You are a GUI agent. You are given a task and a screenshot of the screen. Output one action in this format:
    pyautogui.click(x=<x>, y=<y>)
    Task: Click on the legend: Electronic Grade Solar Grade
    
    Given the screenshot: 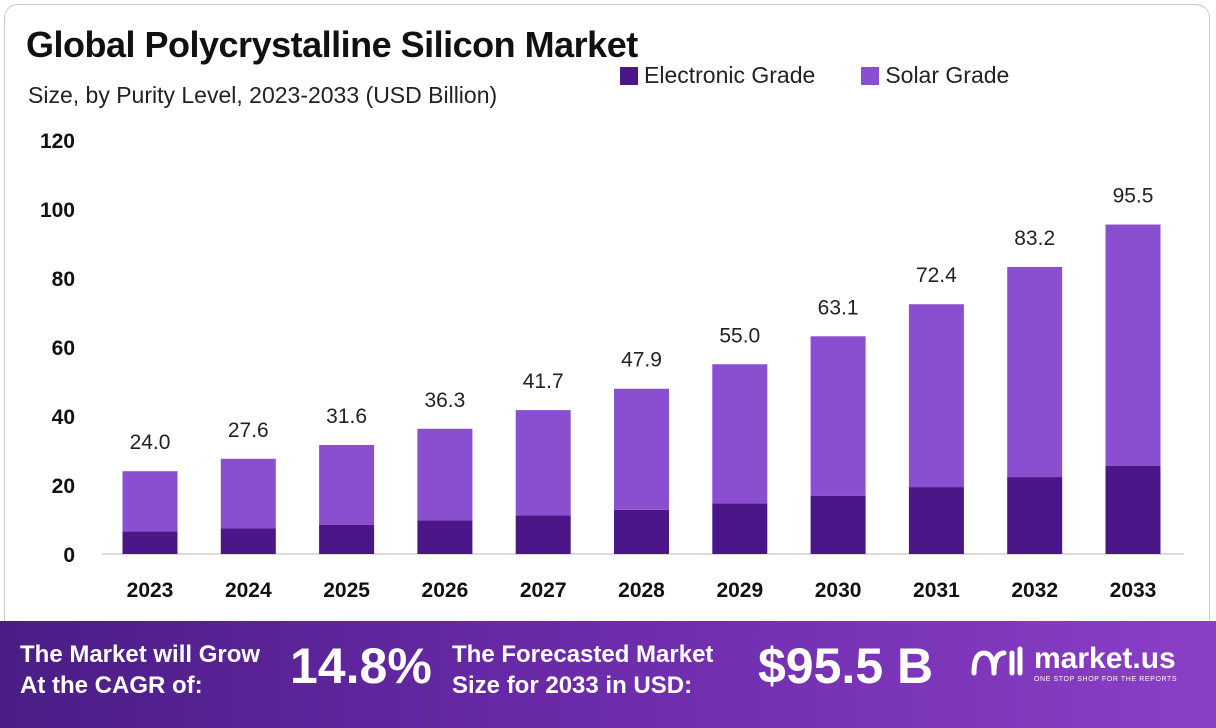 What is the action you would take?
    pyautogui.click(x=814, y=75)
    